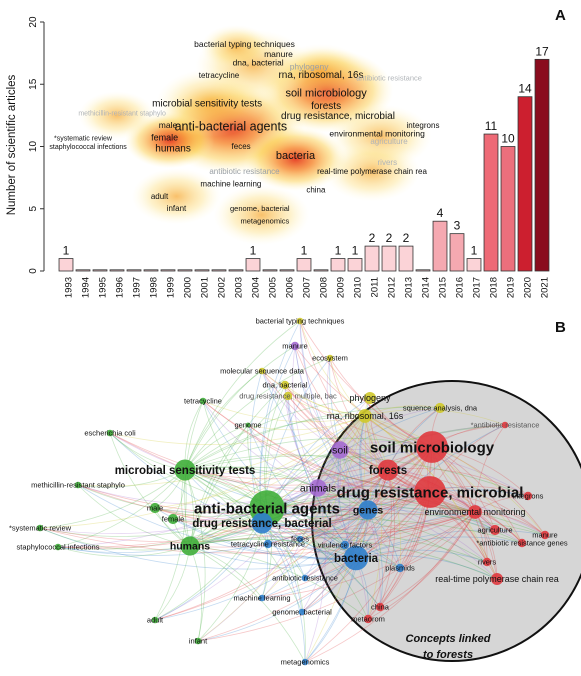  Describe the element at coordinates (340, 451) in the screenshot. I see `network-node-label: soil` at that location.